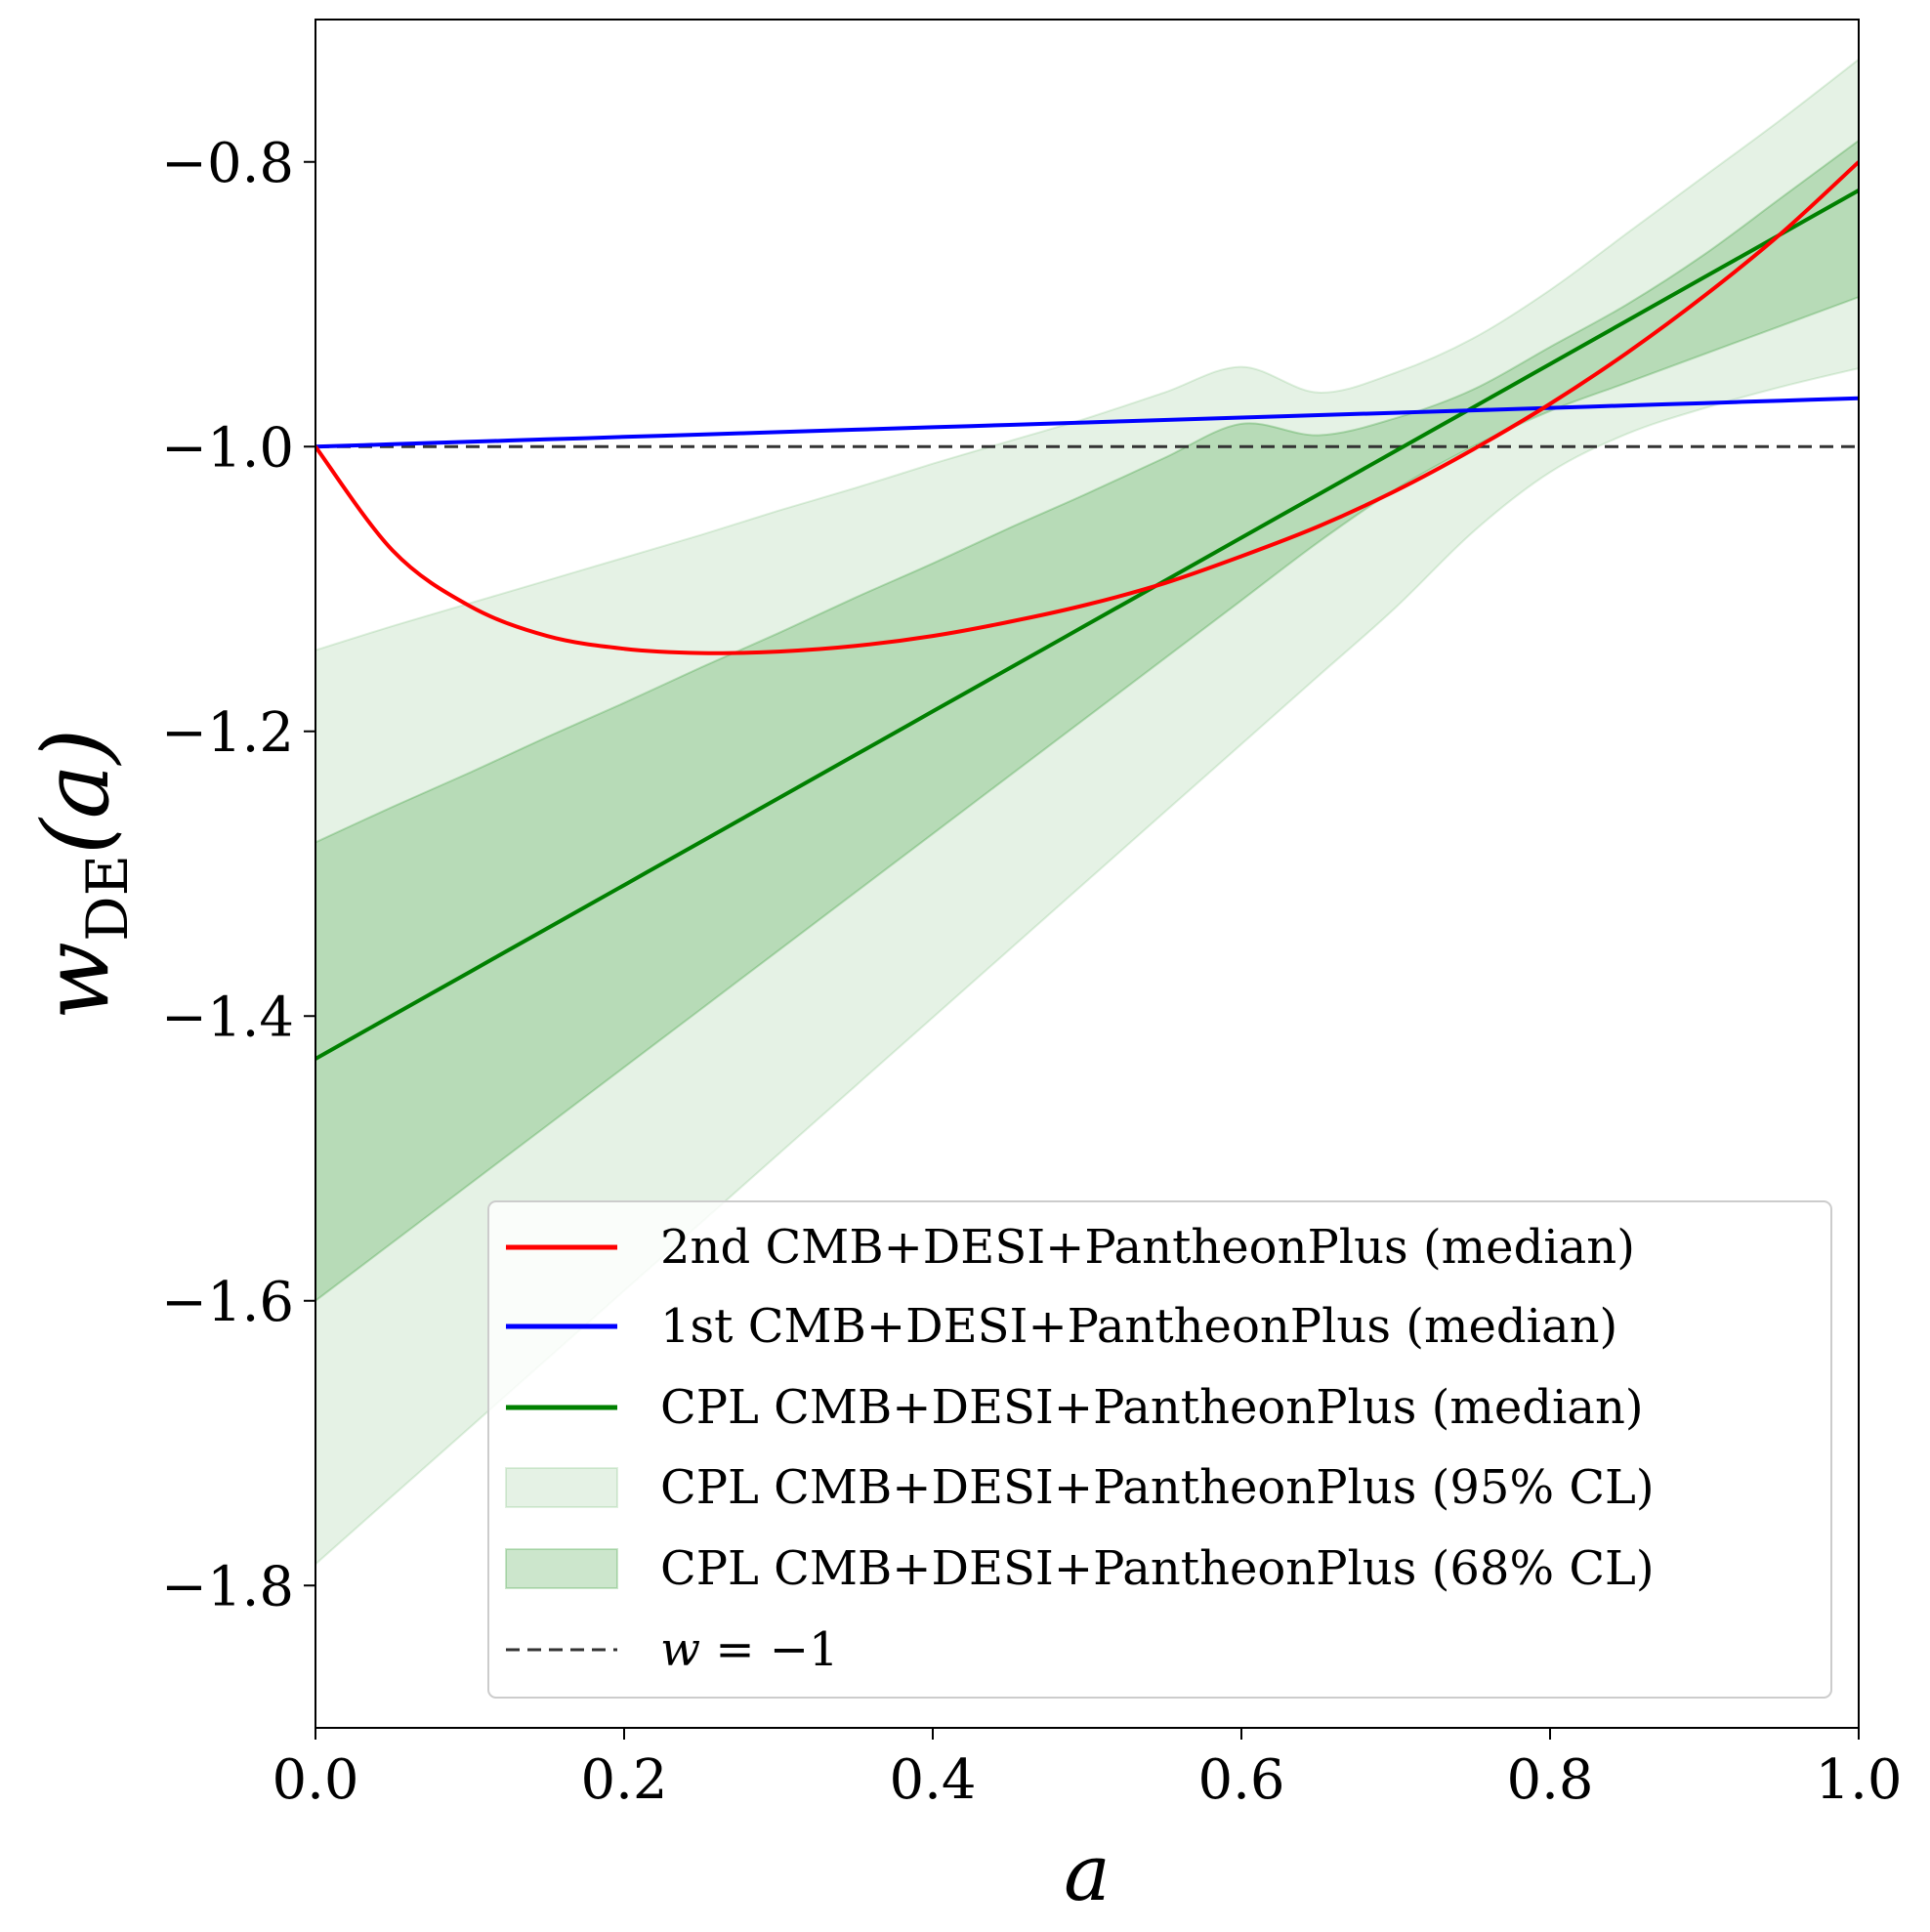  What do you see at coordinates (624, 1780) in the screenshot?
I see `x-tick-label: 0.2` at bounding box center [624, 1780].